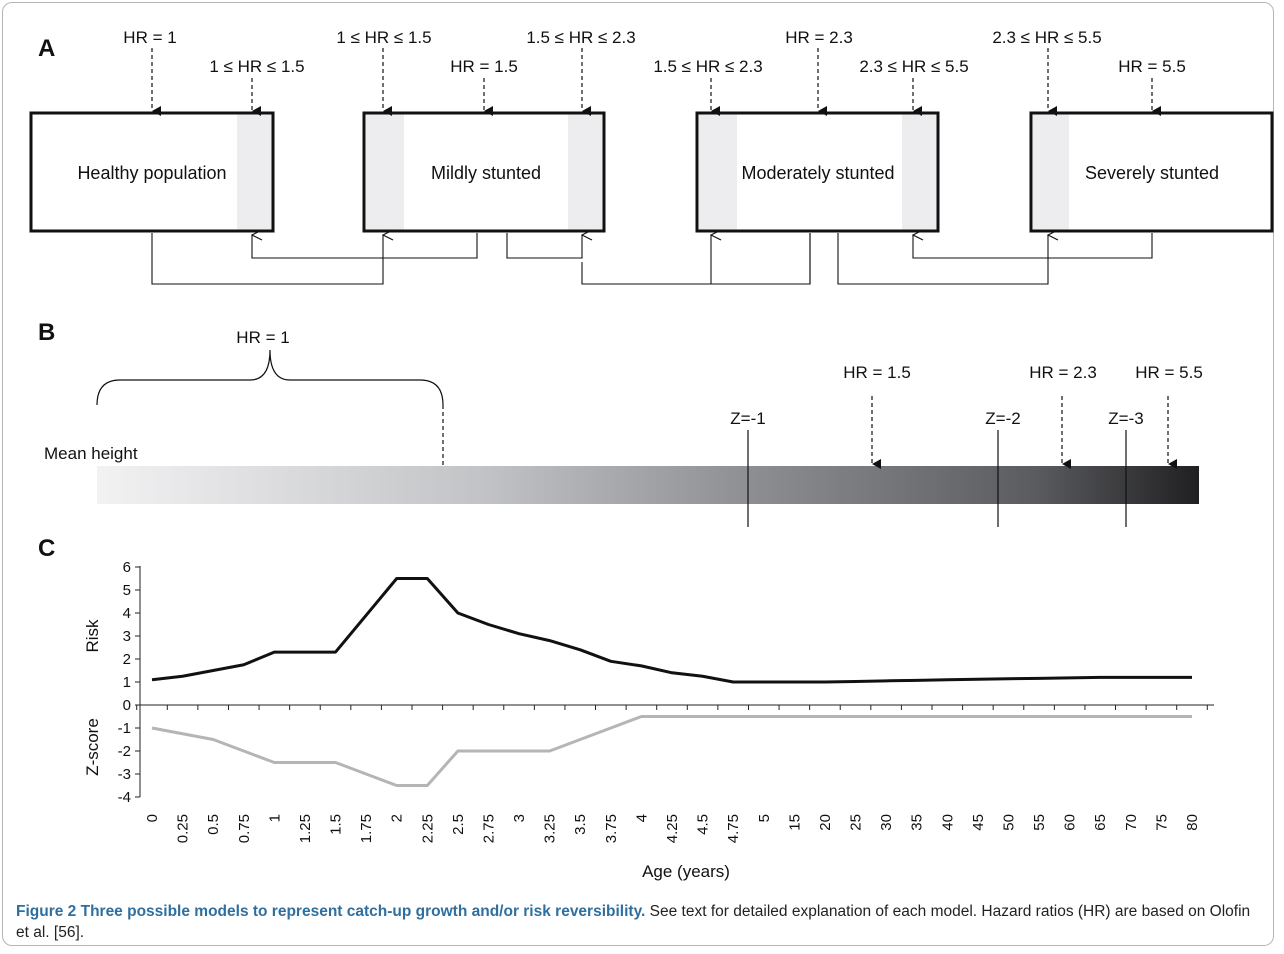 Image resolution: width=1284 pixels, height=954 pixels. I want to click on x-tick-label: 60, so click(1070, 822).